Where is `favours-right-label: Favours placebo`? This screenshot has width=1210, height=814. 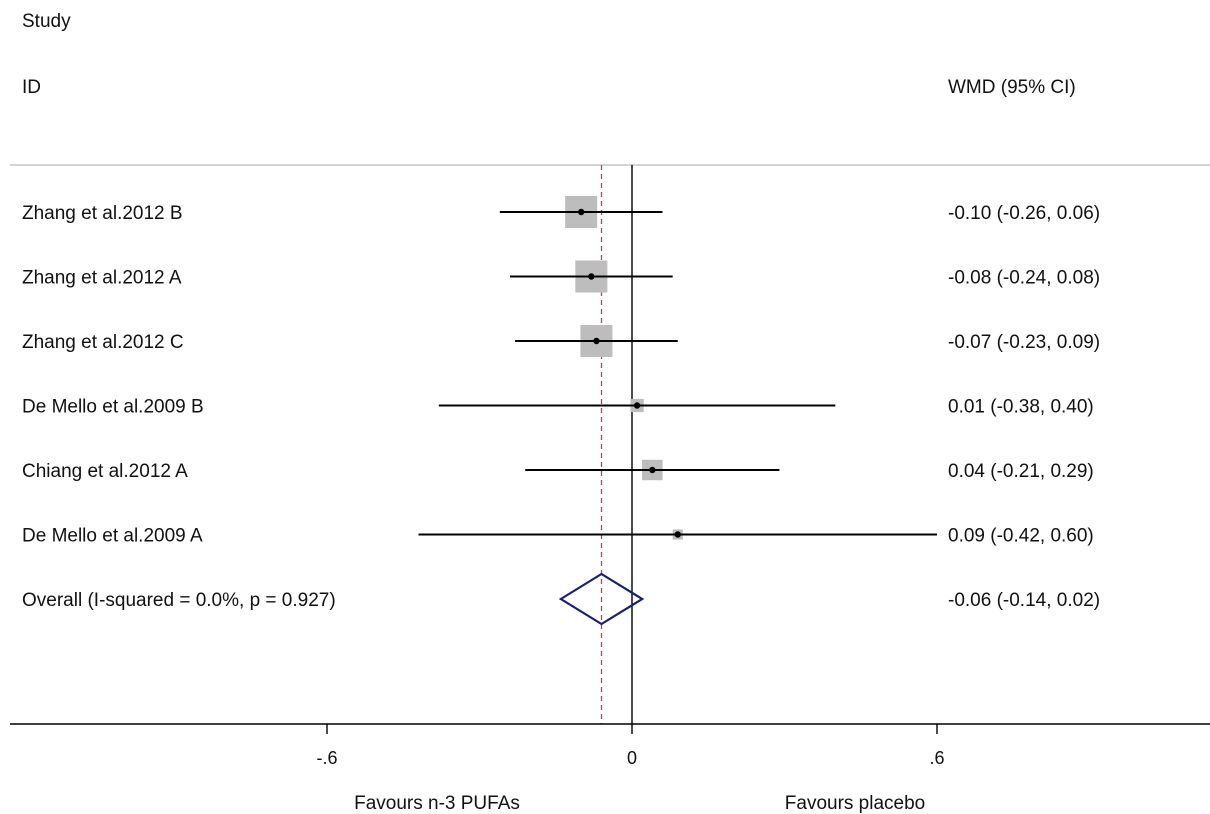 favours-right-label: Favours placebo is located at coordinates (855, 803).